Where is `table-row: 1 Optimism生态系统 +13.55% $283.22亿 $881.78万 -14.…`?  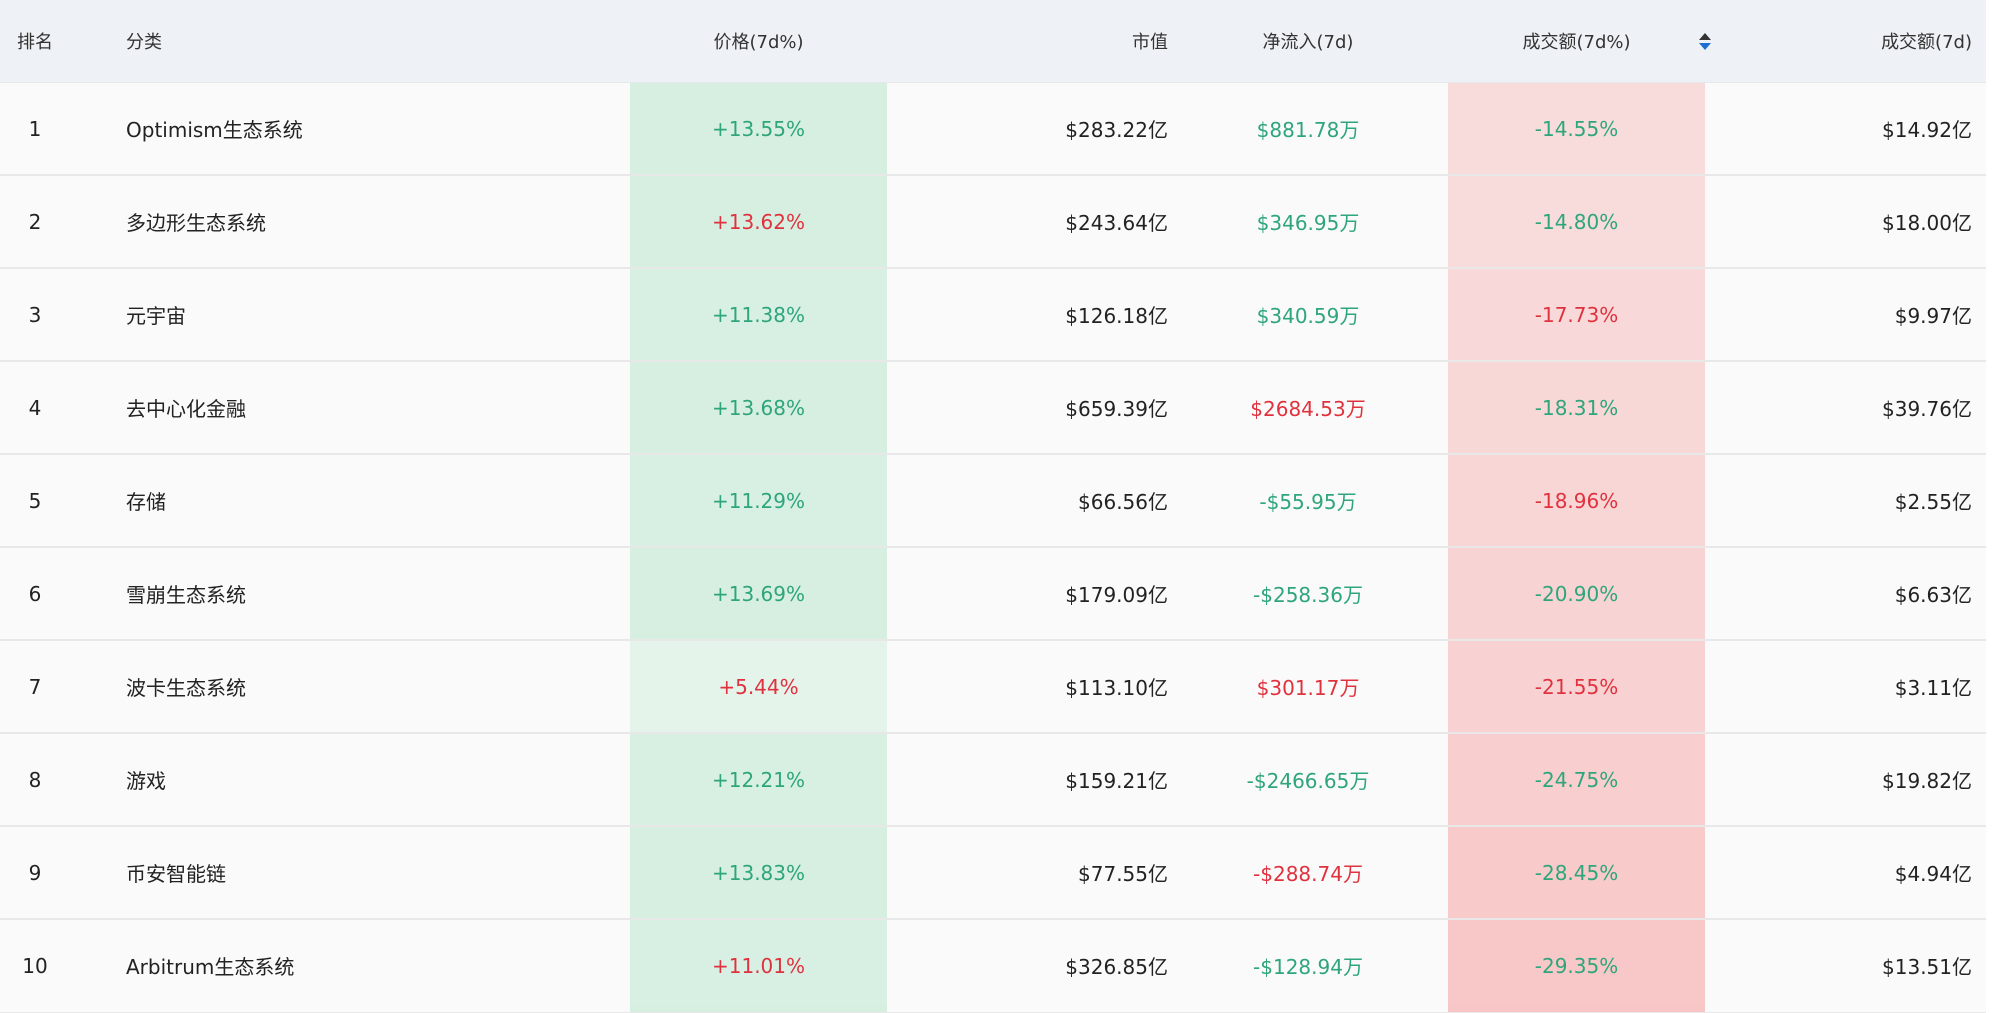
table-row: 1 Optimism生态系统 +13.55% $283.22亿 $881.78万 -14.… is located at coordinates (993, 129).